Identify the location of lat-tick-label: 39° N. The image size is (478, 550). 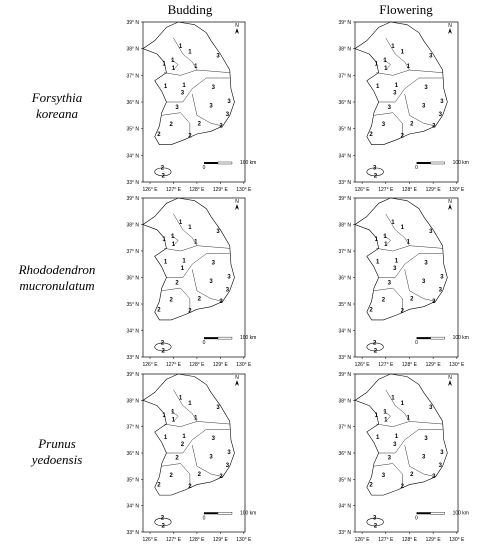
(132, 199).